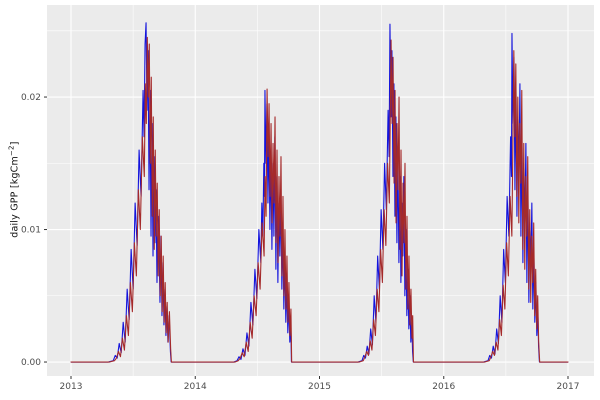 The height and width of the screenshot is (400, 600). Describe the element at coordinates (71, 387) in the screenshot. I see `x-tick-label: 2013` at that location.